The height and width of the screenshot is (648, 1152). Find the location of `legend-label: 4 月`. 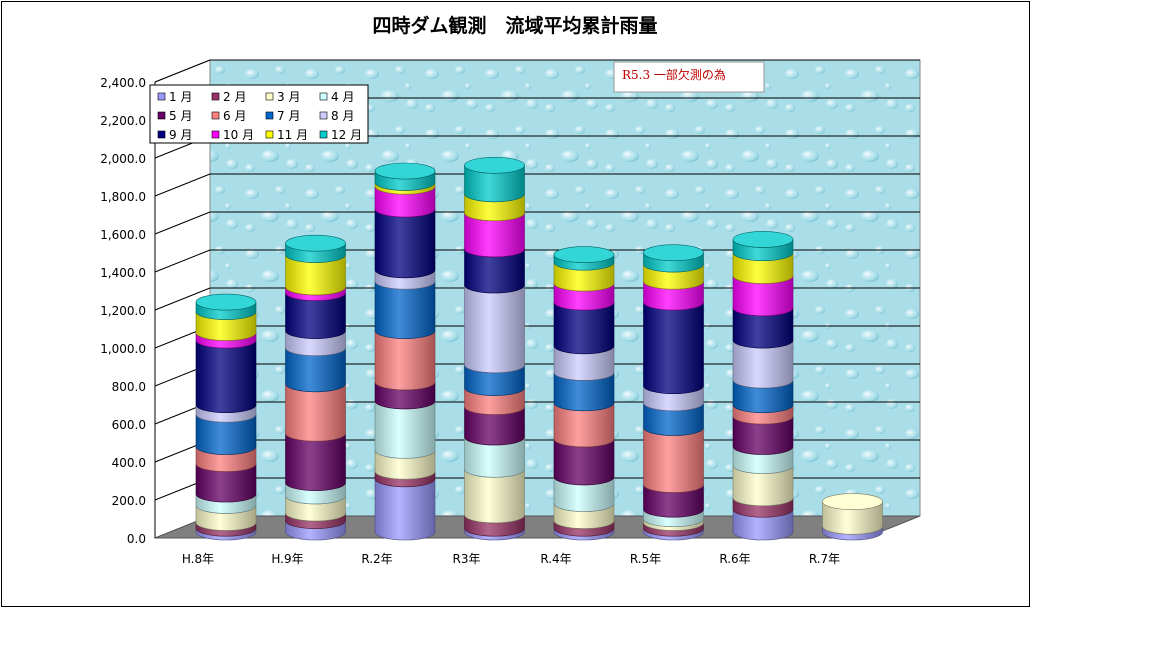

legend-label: 4 月 is located at coordinates (342, 97).